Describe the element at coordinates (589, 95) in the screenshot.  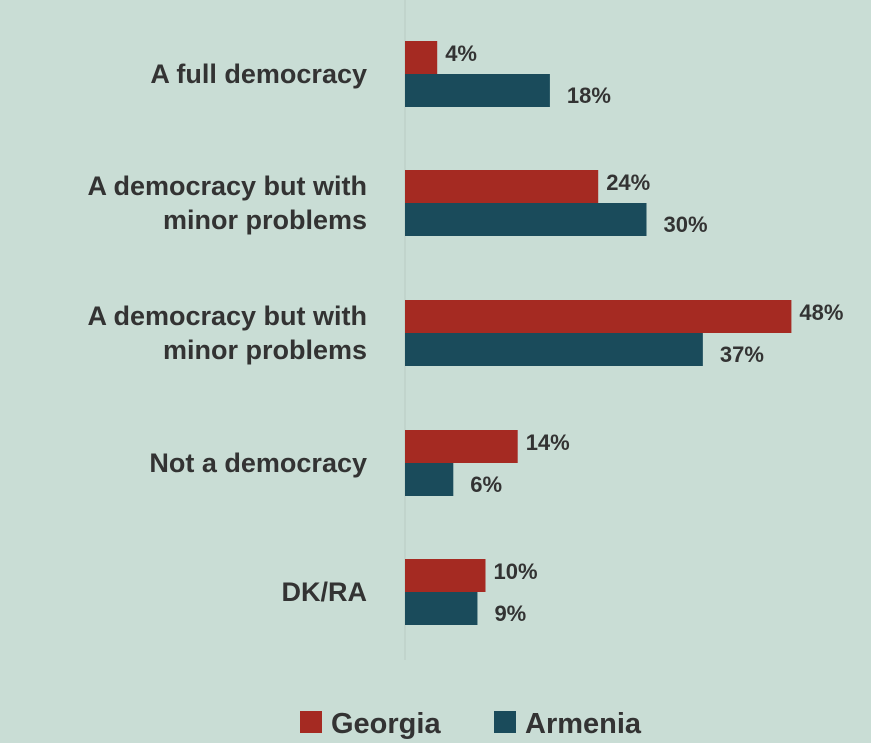
I see `data-label-armenia: 18%` at that location.